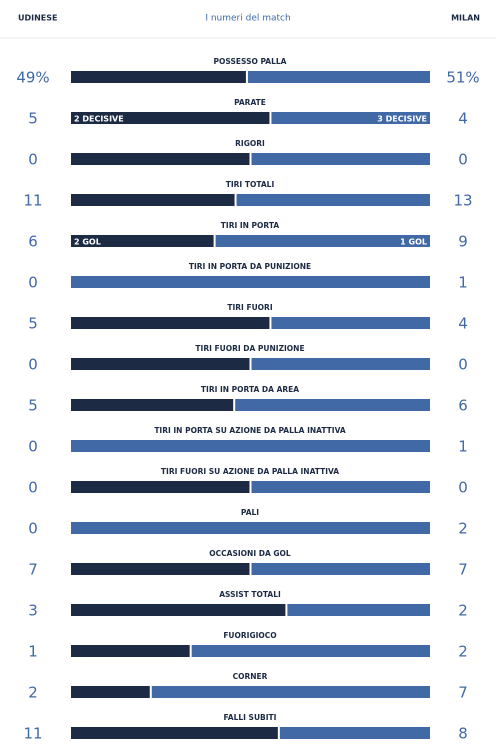  What do you see at coordinates (402, 119) in the screenshot?
I see `away-note: 3 DECISIVE` at bounding box center [402, 119].